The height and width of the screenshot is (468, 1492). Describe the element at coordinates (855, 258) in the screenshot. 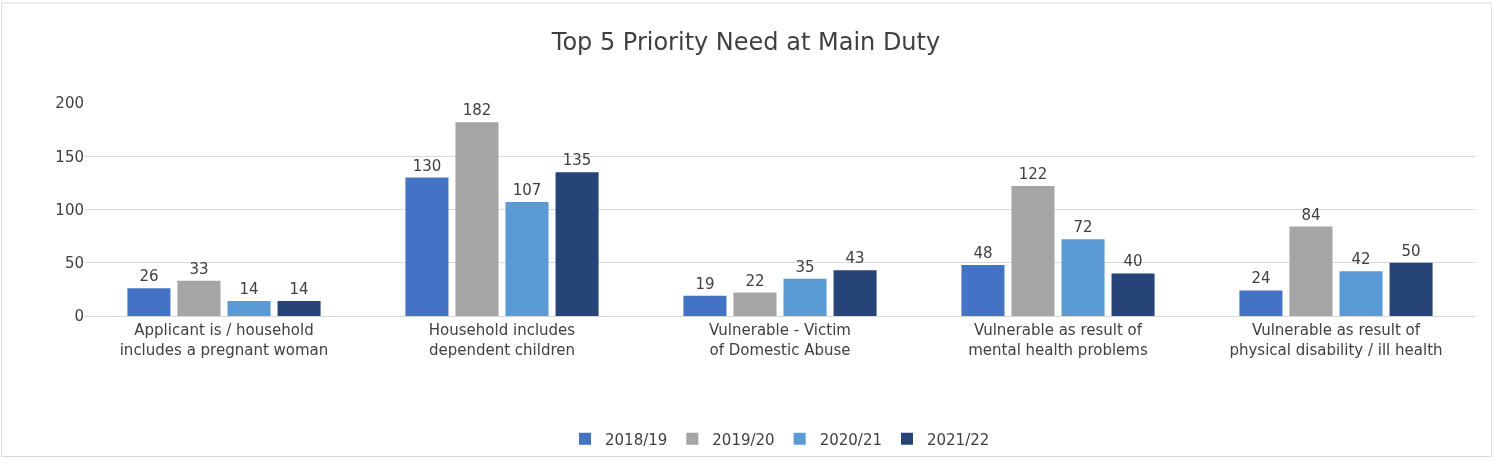

I see `data-label: 43` at that location.